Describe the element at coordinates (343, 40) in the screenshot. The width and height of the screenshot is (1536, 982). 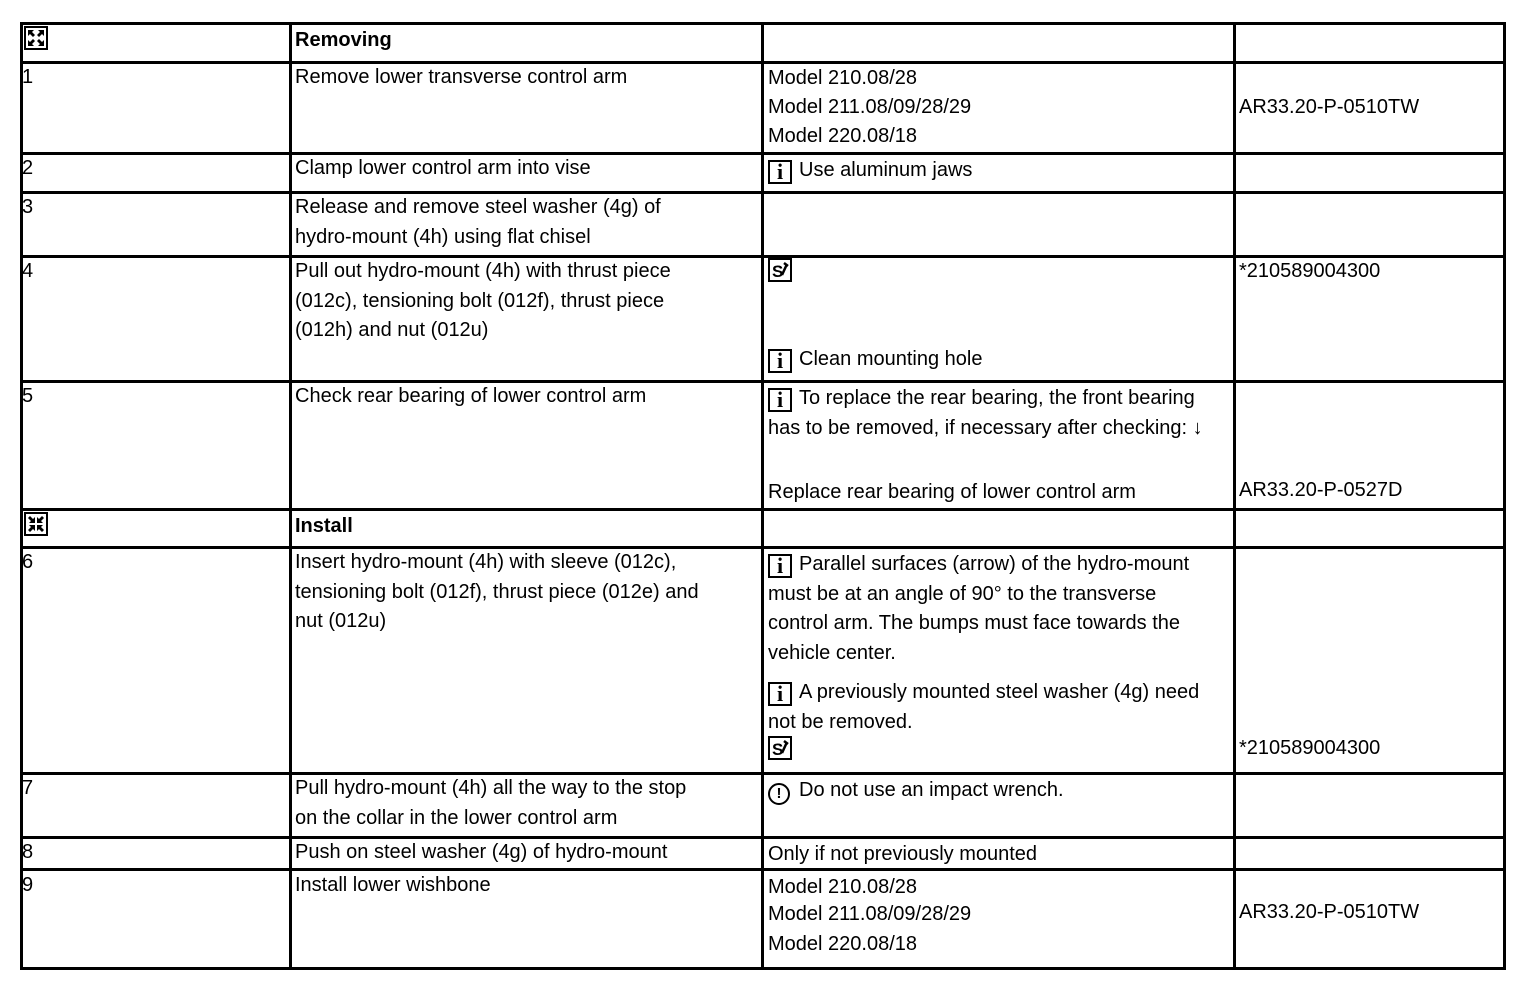
I see `section-title: Removing` at that location.